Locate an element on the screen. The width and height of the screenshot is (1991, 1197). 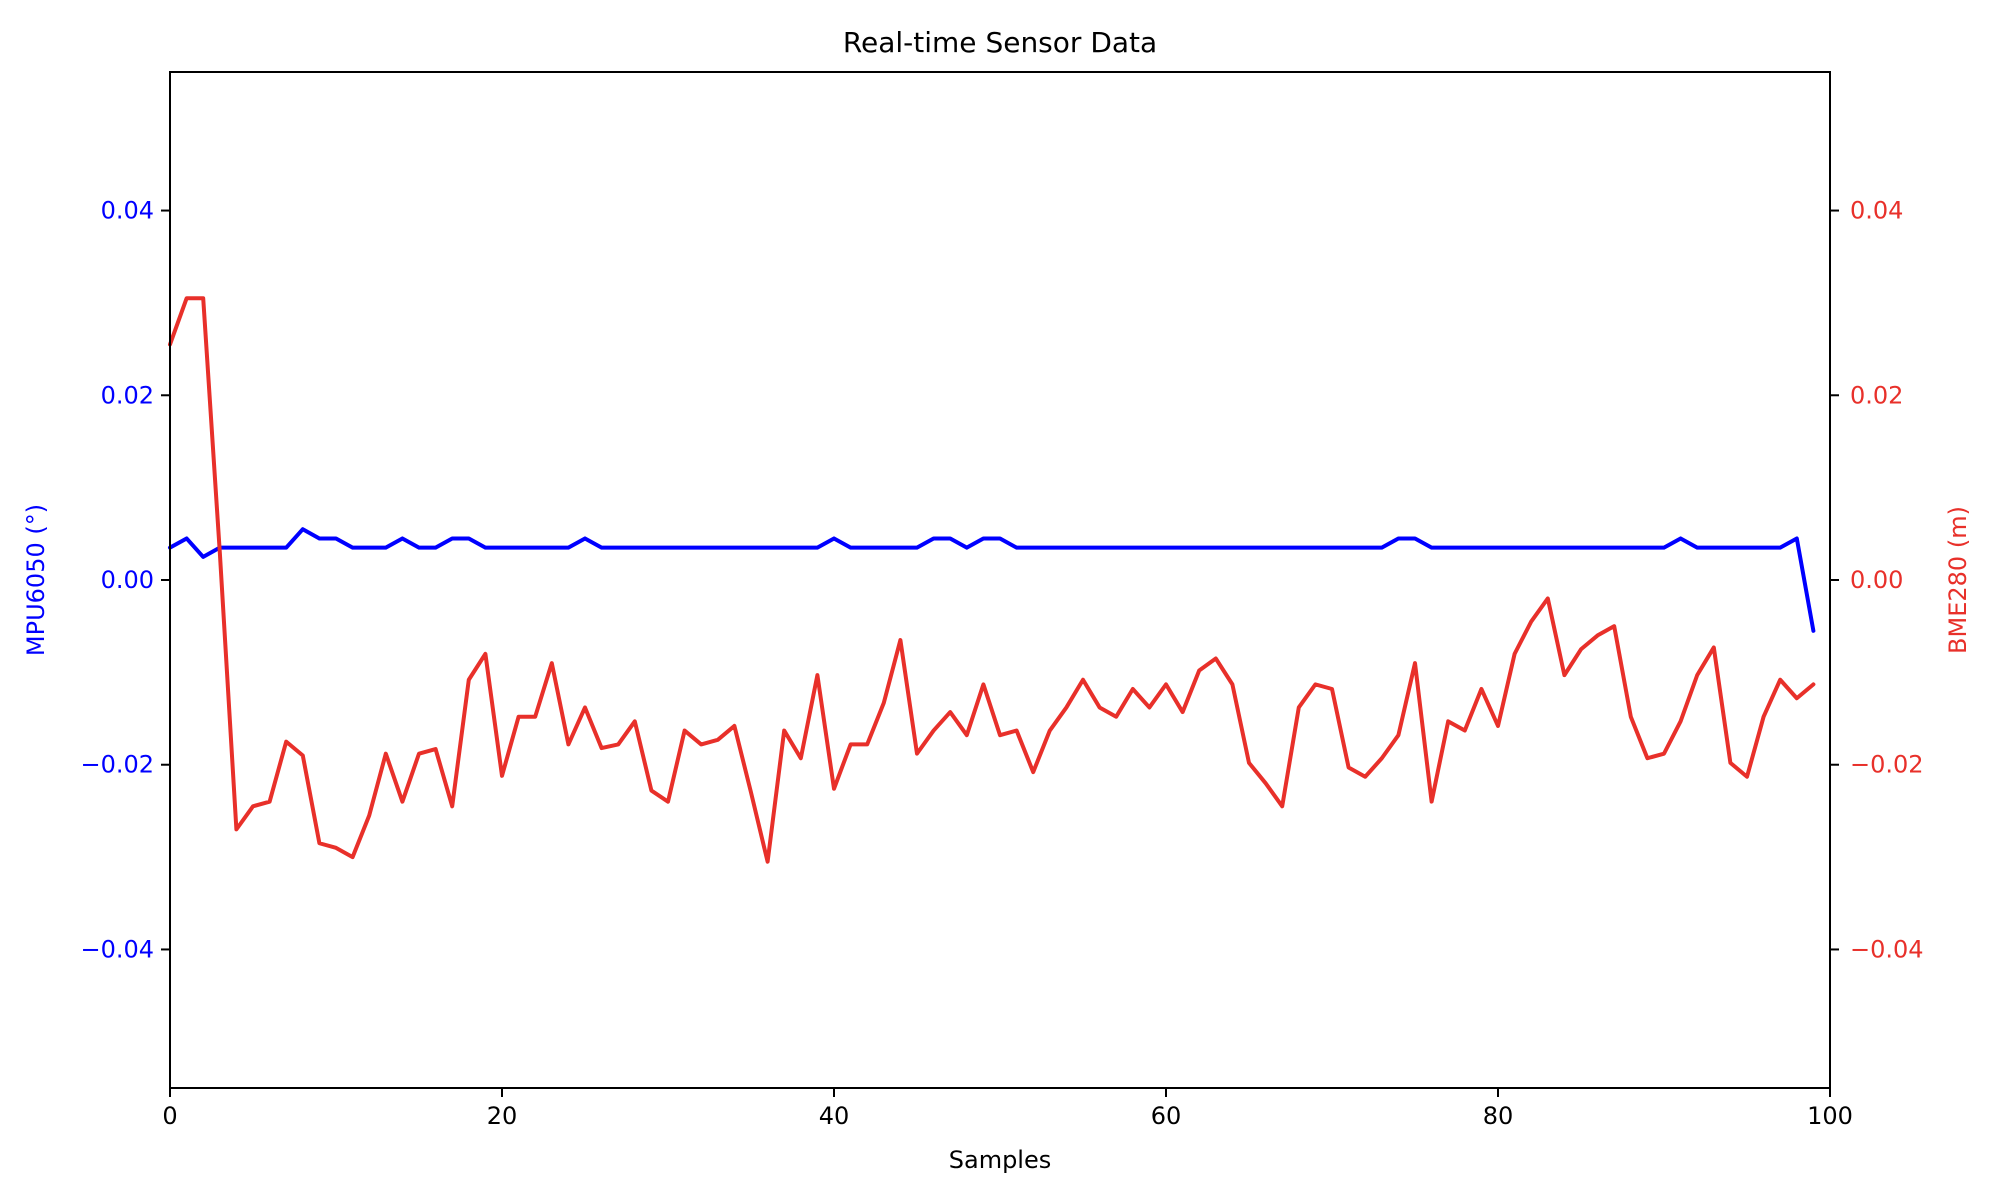
left-y-axis-label: MPU6050 (°) is located at coordinates (36, 580).